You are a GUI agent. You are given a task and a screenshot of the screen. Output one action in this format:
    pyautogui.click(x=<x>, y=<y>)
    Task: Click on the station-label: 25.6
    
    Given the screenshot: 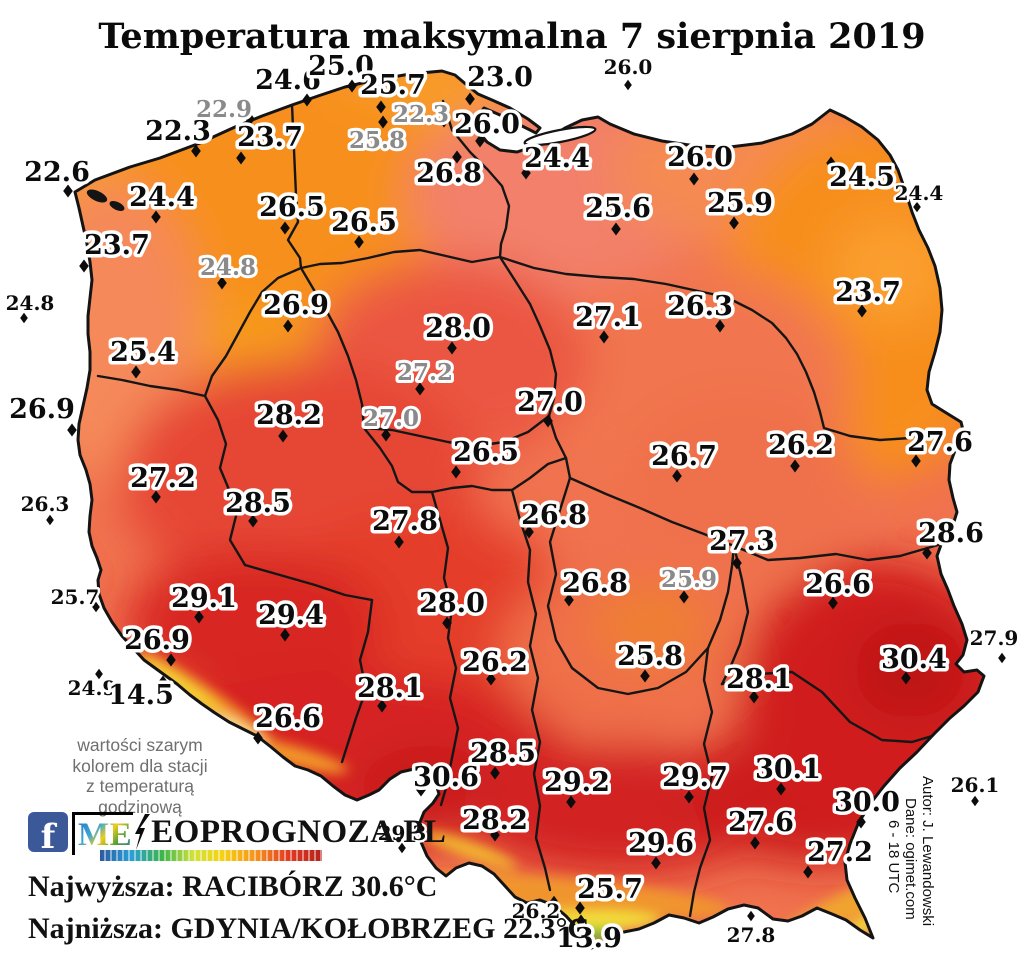 What is the action you would take?
    pyautogui.click(x=618, y=208)
    